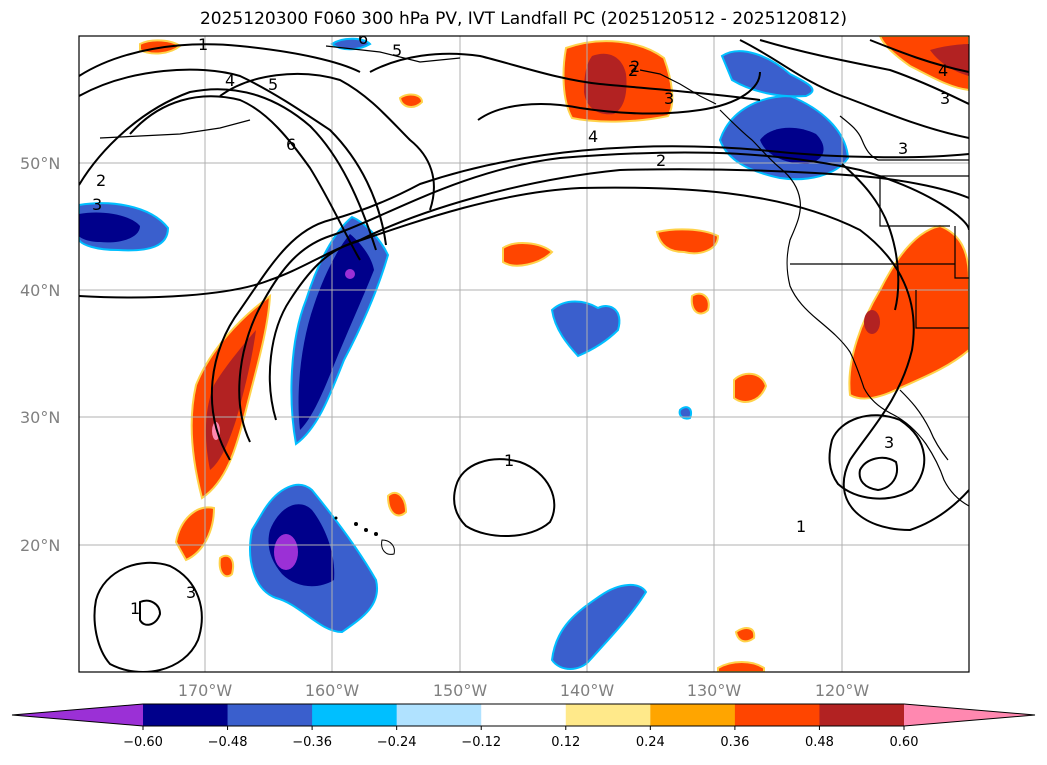 This screenshot has width=1047, height=765. What do you see at coordinates (969, 715) in the screenshot?
I see `colorbar-extend-high` at bounding box center [969, 715].